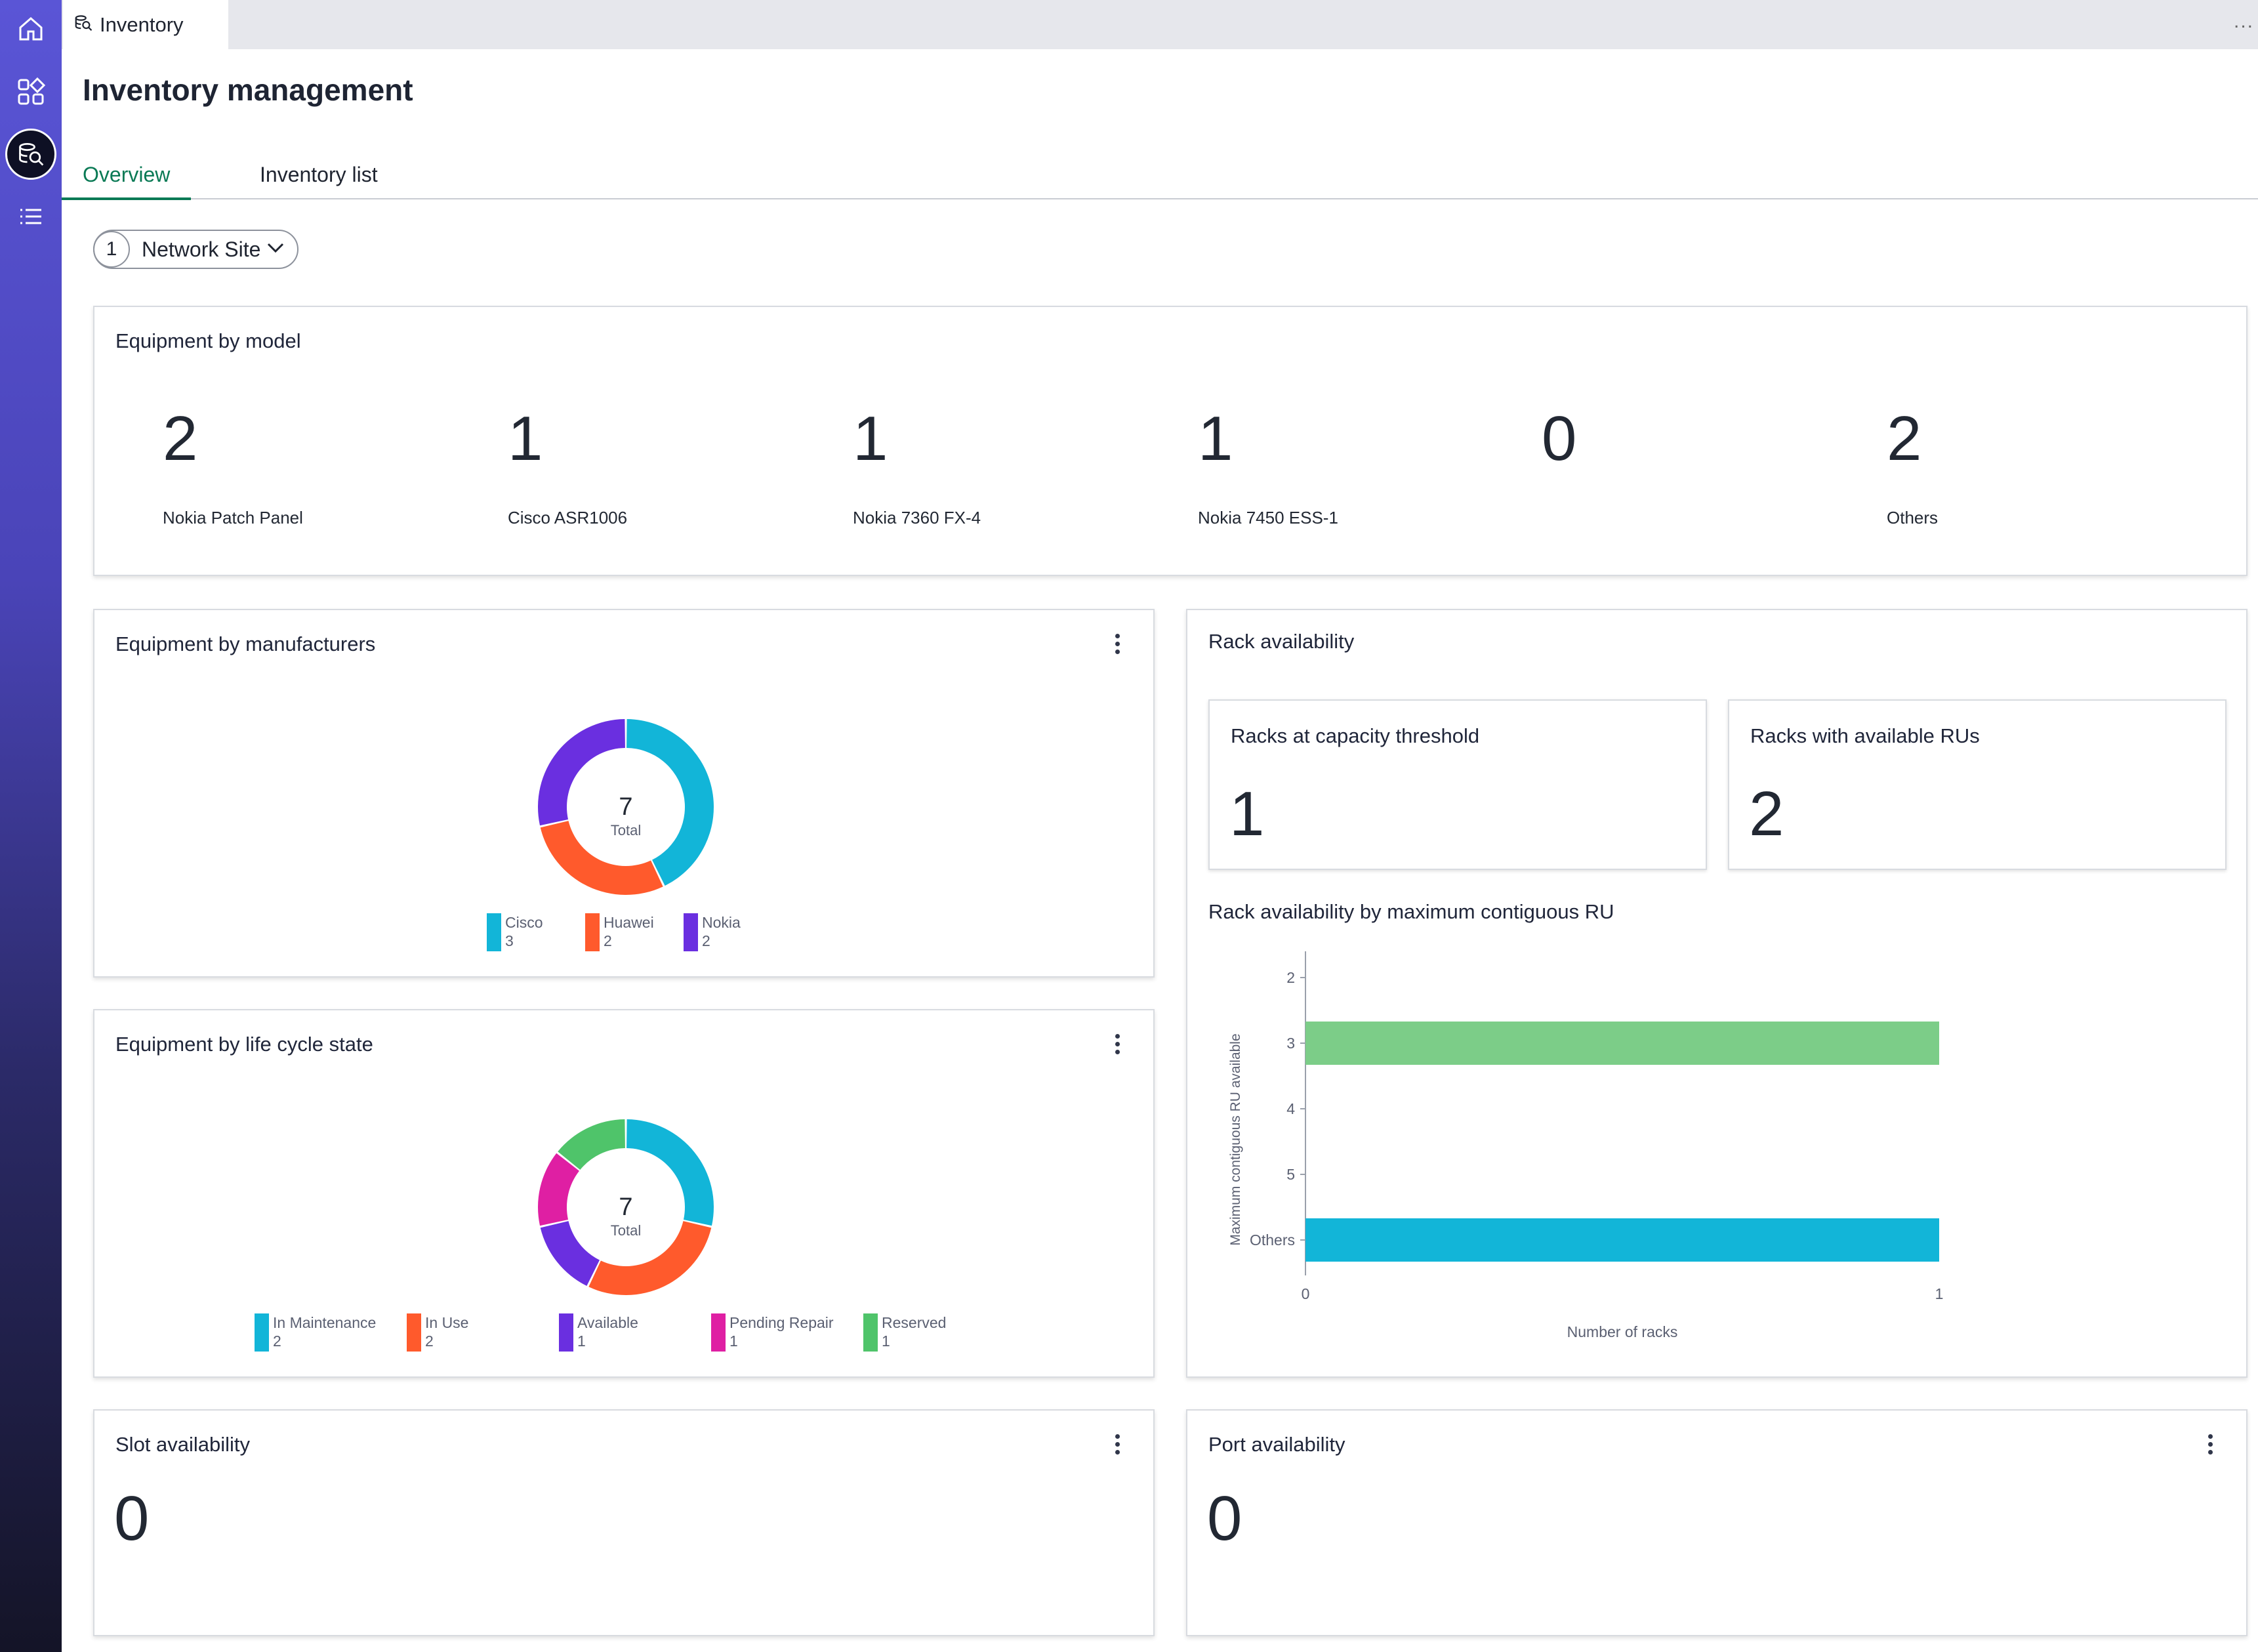  What do you see at coordinates (914, 1322) in the screenshot?
I see `legend-name: Reserved` at bounding box center [914, 1322].